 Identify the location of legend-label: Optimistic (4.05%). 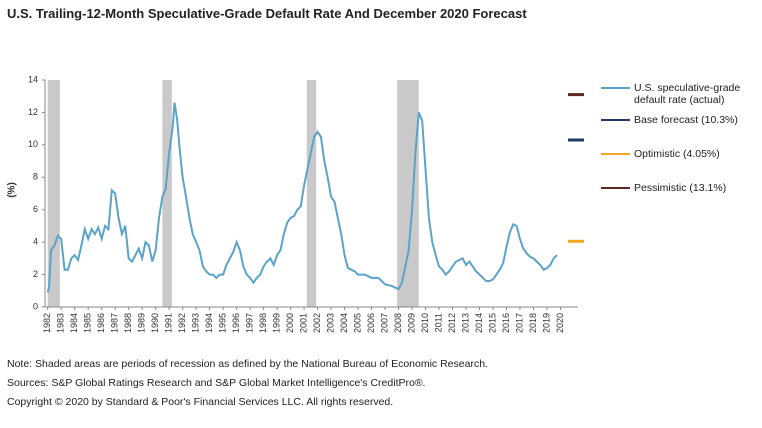
(677, 154).